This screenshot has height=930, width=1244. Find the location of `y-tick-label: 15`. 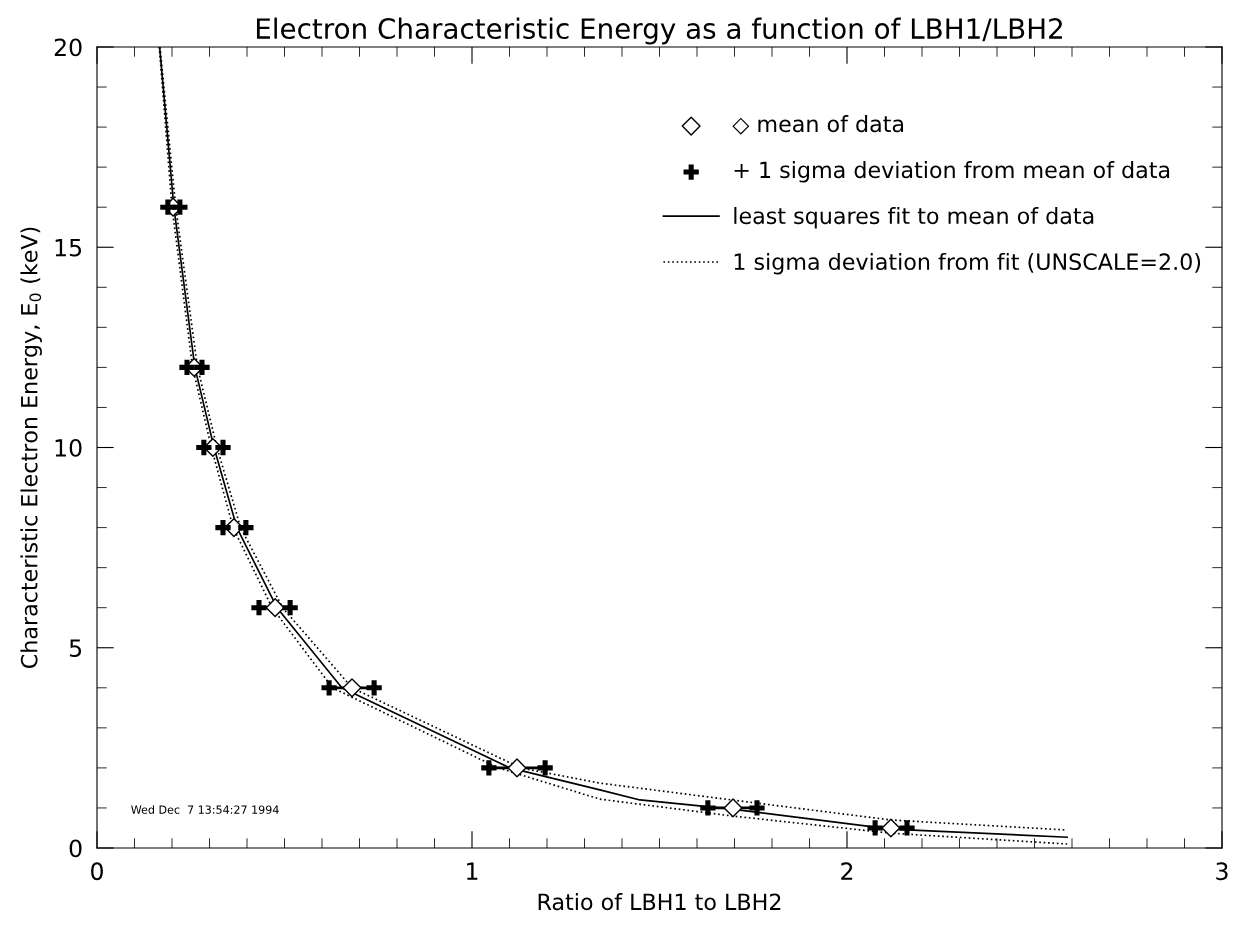

y-tick-label: 15 is located at coordinates (68, 248).